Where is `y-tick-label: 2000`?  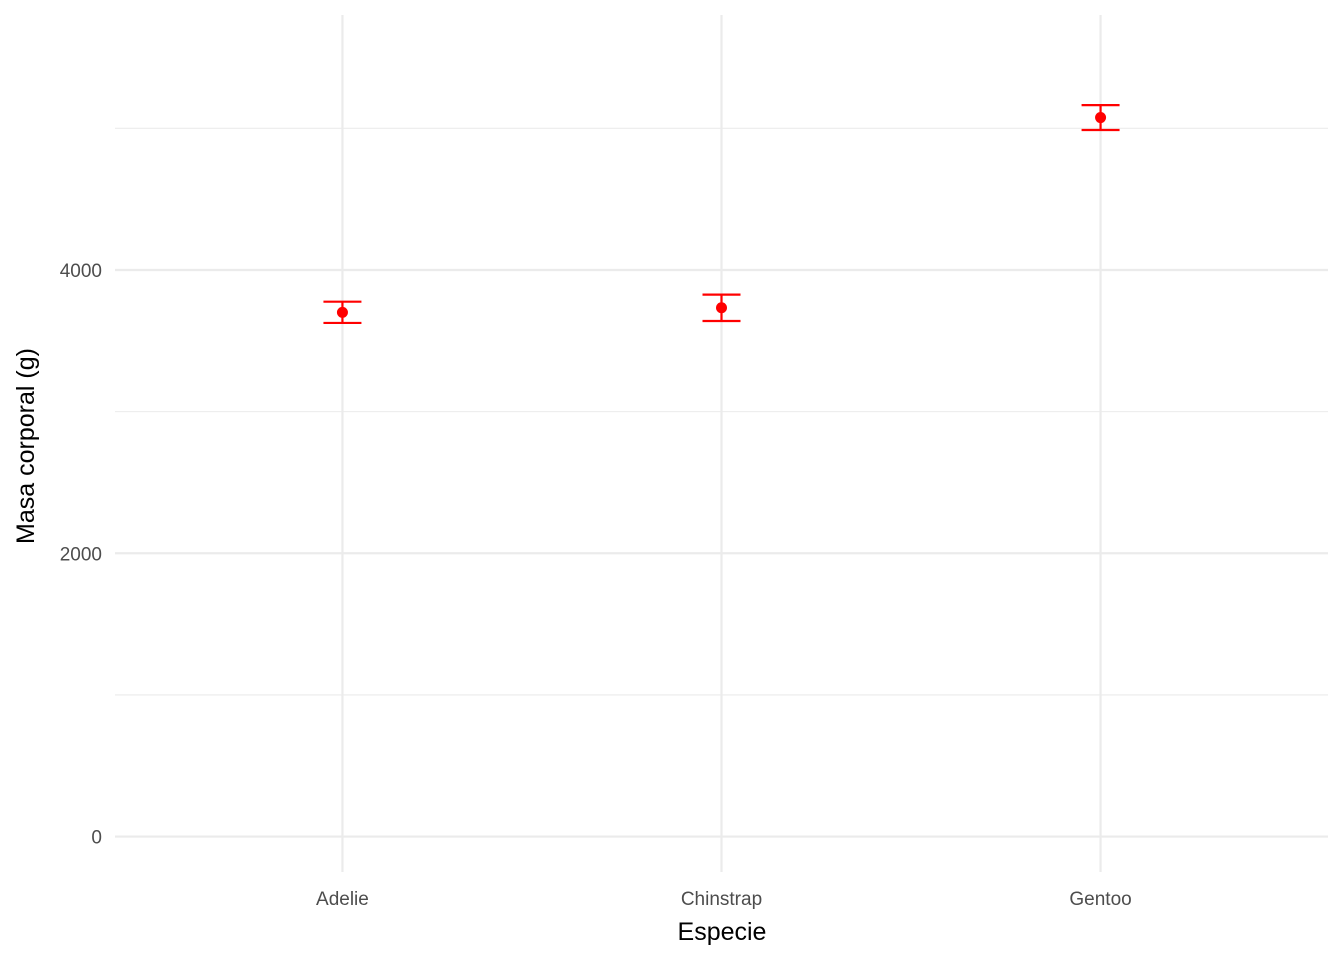 y-tick-label: 2000 is located at coordinates (81, 554).